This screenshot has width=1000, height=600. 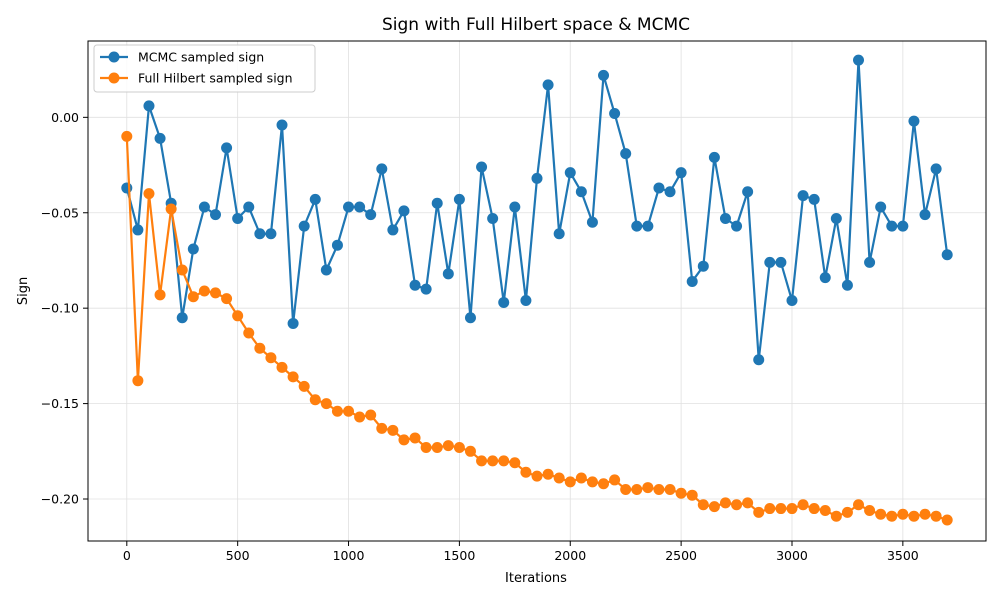 What do you see at coordinates (903, 555) in the screenshot?
I see `x-tick-label: 3500` at bounding box center [903, 555].